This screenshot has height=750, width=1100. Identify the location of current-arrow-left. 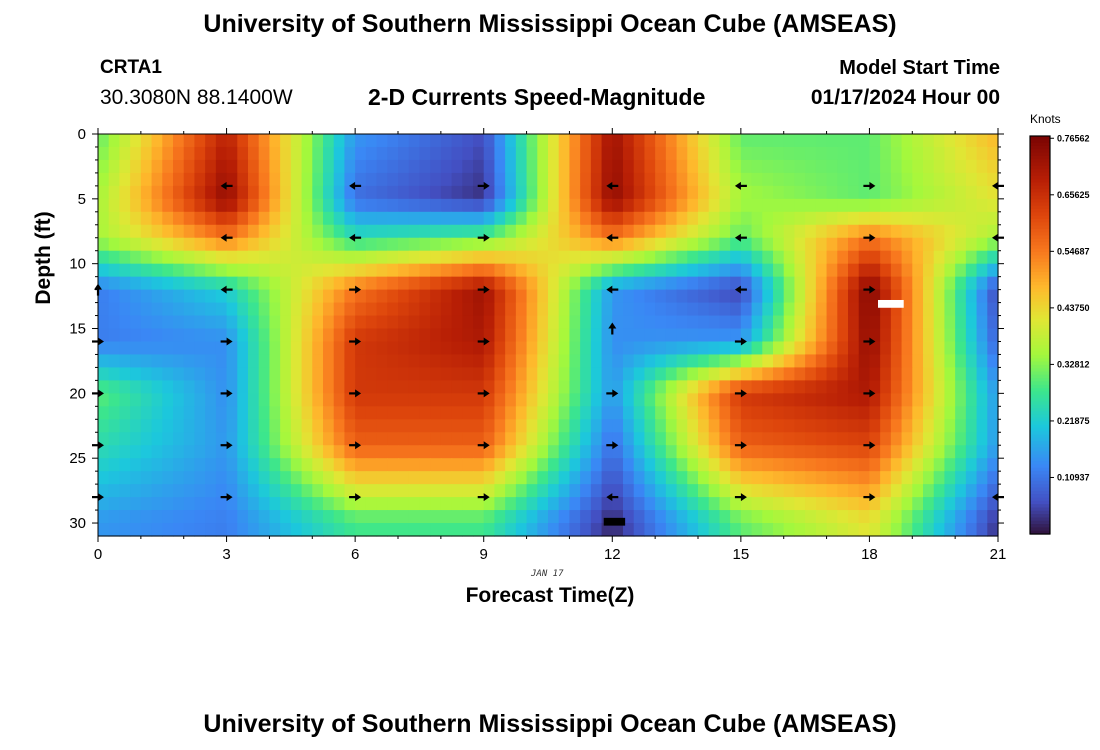
(740, 185).